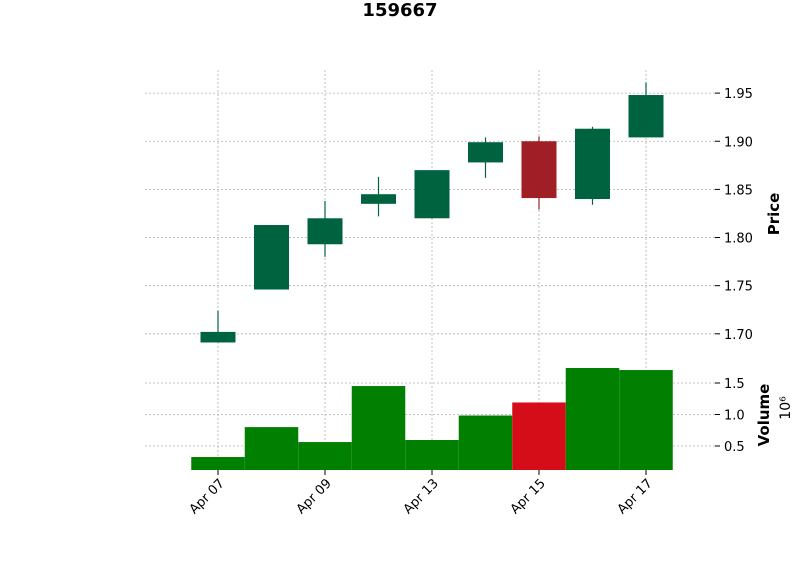 This screenshot has height=579, width=800. Describe the element at coordinates (421, 496) in the screenshot. I see `x-tick-label: Apr 13` at that location.